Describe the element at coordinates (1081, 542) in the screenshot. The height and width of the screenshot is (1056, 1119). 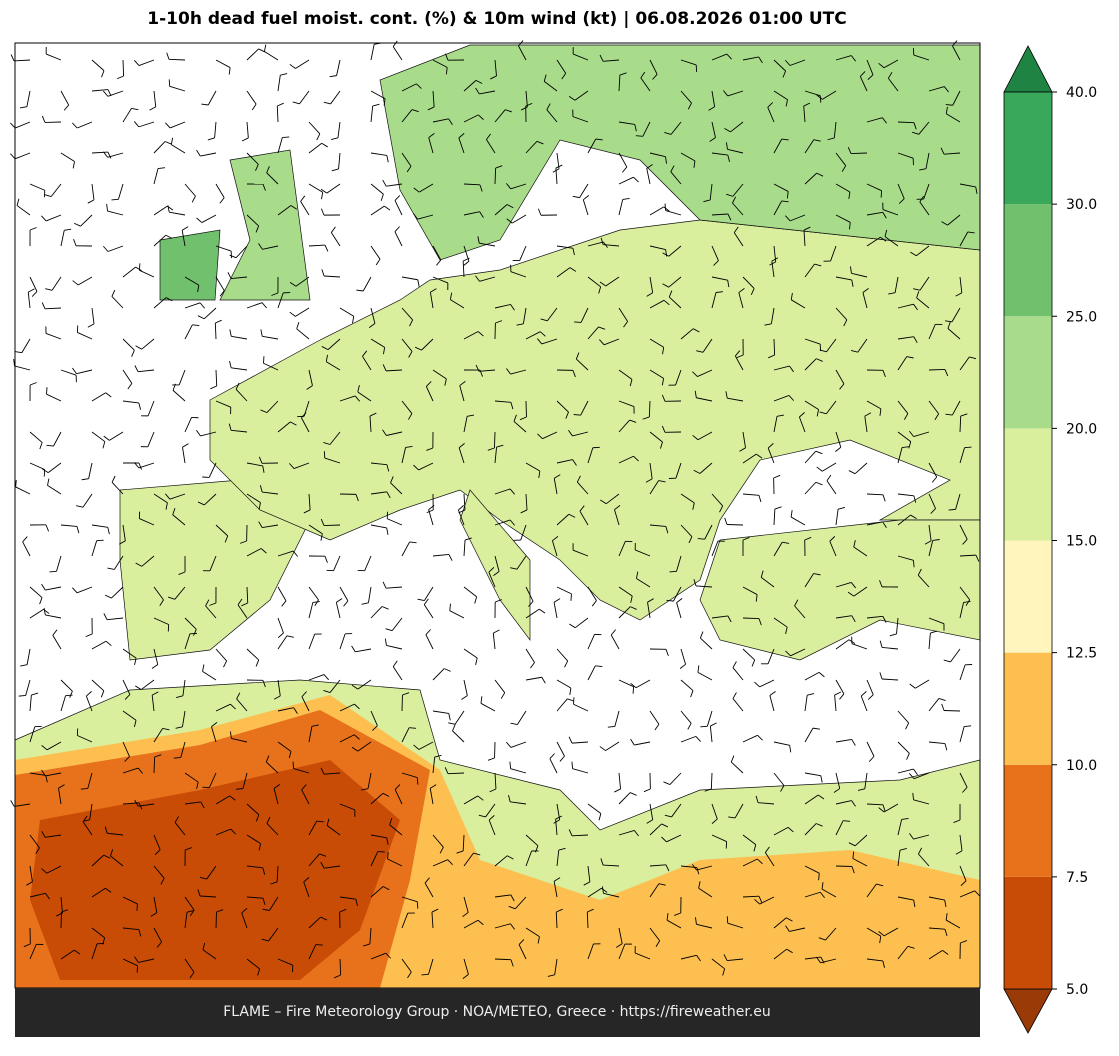
I see `colorbar-tick-label: 15.0` at that location.